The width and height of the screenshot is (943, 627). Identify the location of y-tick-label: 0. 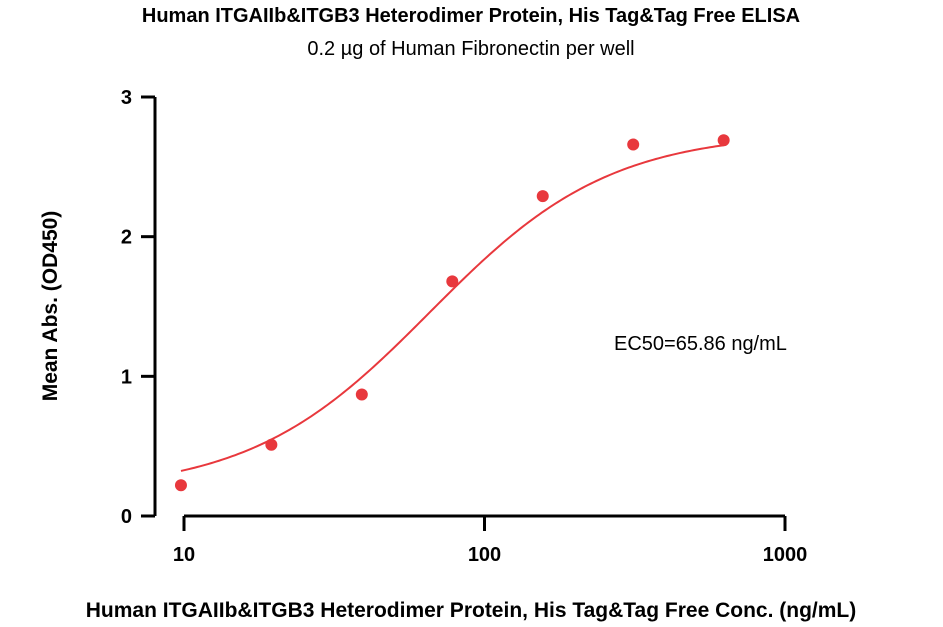
(126, 517).